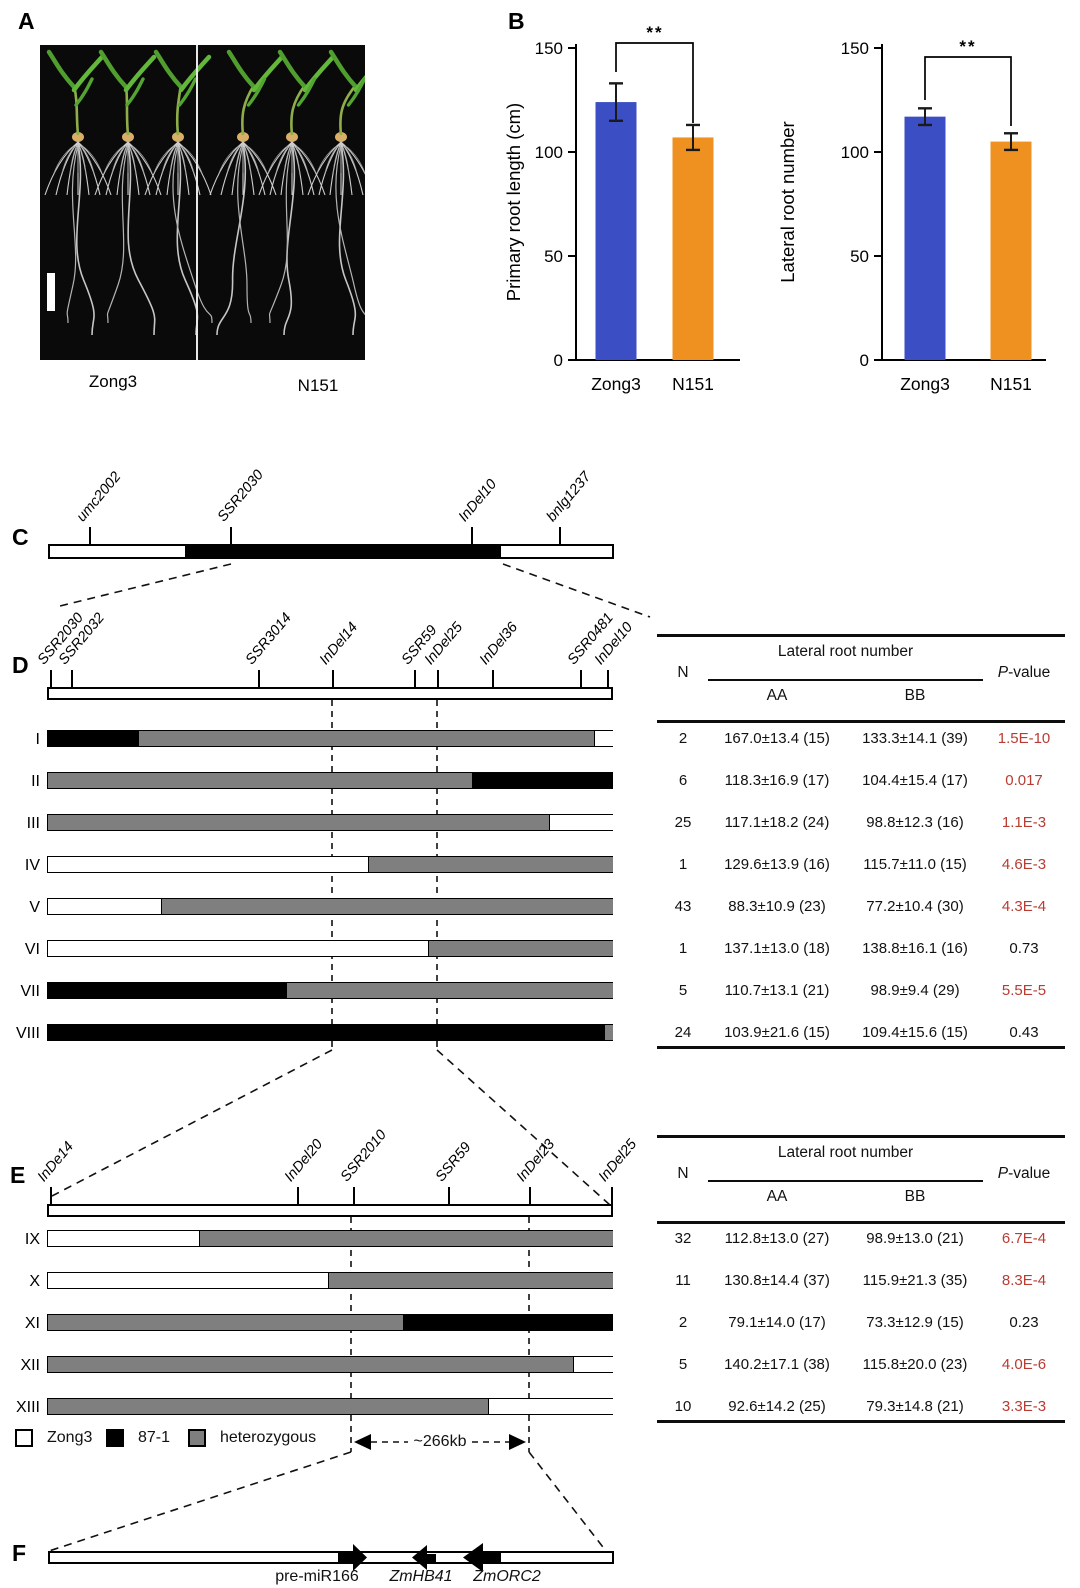 The image size is (1080, 1588). Describe the element at coordinates (777, 948) in the screenshot. I see `table-d-cell-aa: 137.1±13.0 (18)` at that location.